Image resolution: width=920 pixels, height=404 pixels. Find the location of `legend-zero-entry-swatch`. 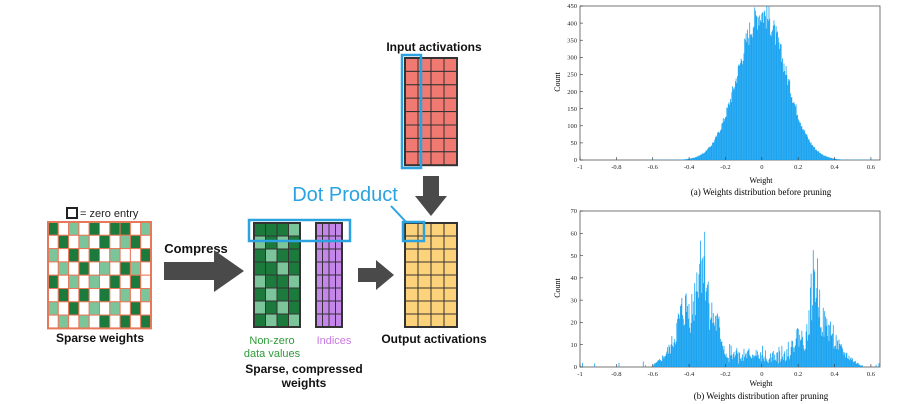

legend-zero-entry-swatch is located at coordinates (72, 213).